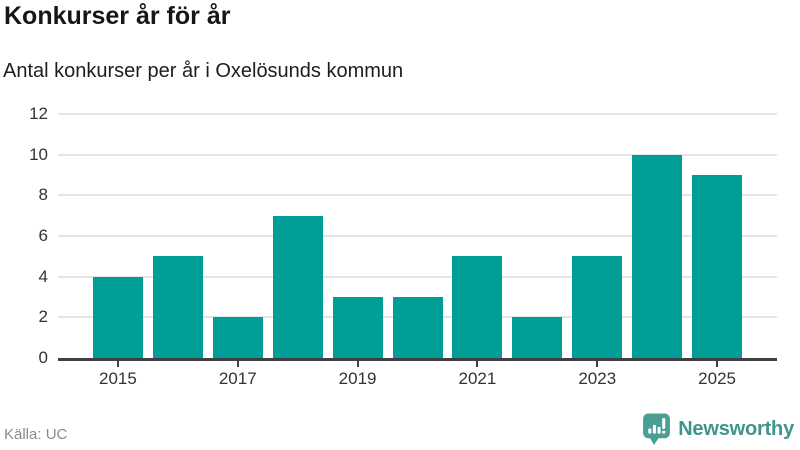  Describe the element at coordinates (43, 235) in the screenshot. I see `y-tick-label: 6` at that location.